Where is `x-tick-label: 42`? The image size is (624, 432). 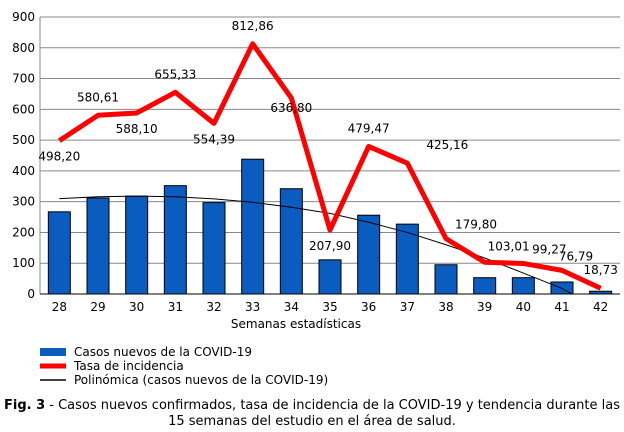
x-tick-label: 42 is located at coordinates (600, 307).